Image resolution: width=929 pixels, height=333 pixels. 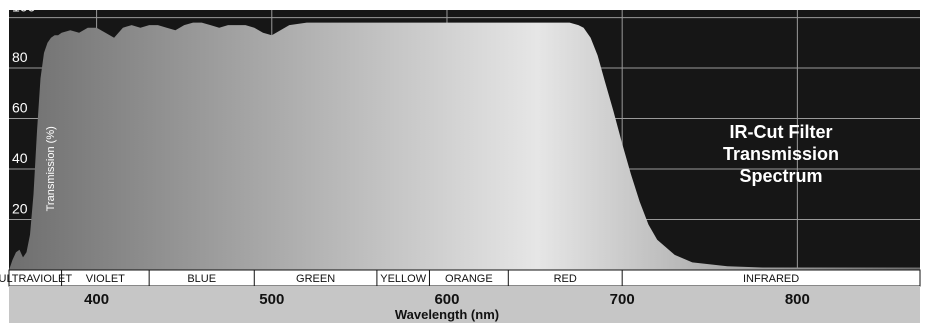 I want to click on band-label-violet: VIOLET, so click(x=105, y=279).